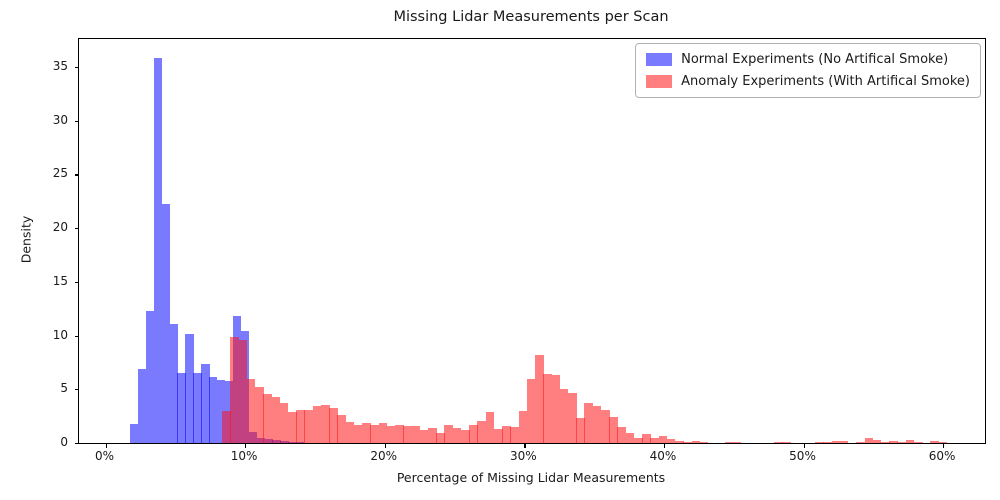  Describe the element at coordinates (659, 81) in the screenshot. I see `legend-swatch-anomaly-icon` at that location.